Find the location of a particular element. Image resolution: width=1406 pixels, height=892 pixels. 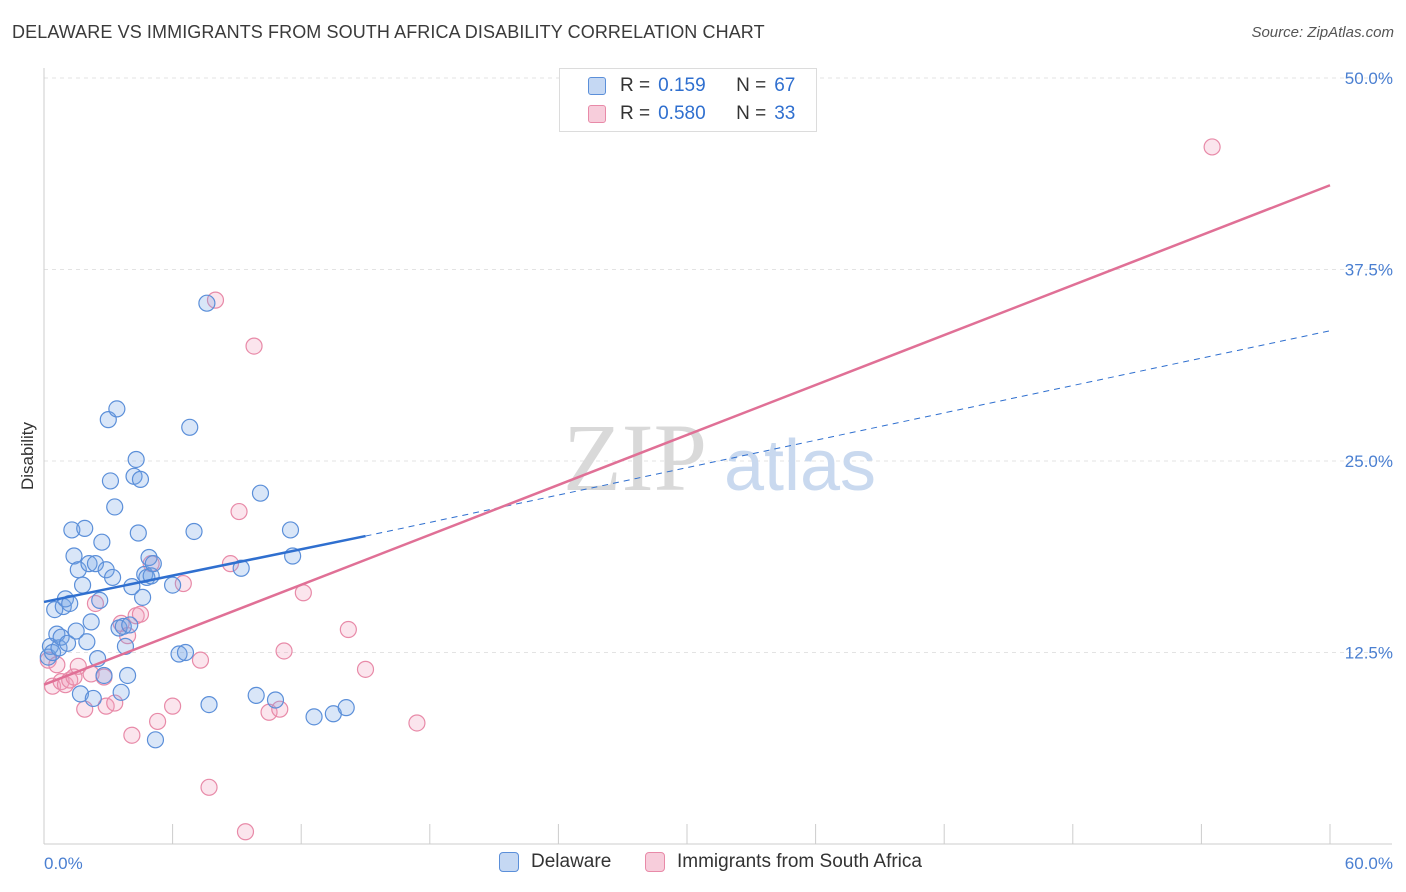

legend-n-value: 67 is located at coordinates (785, 85).